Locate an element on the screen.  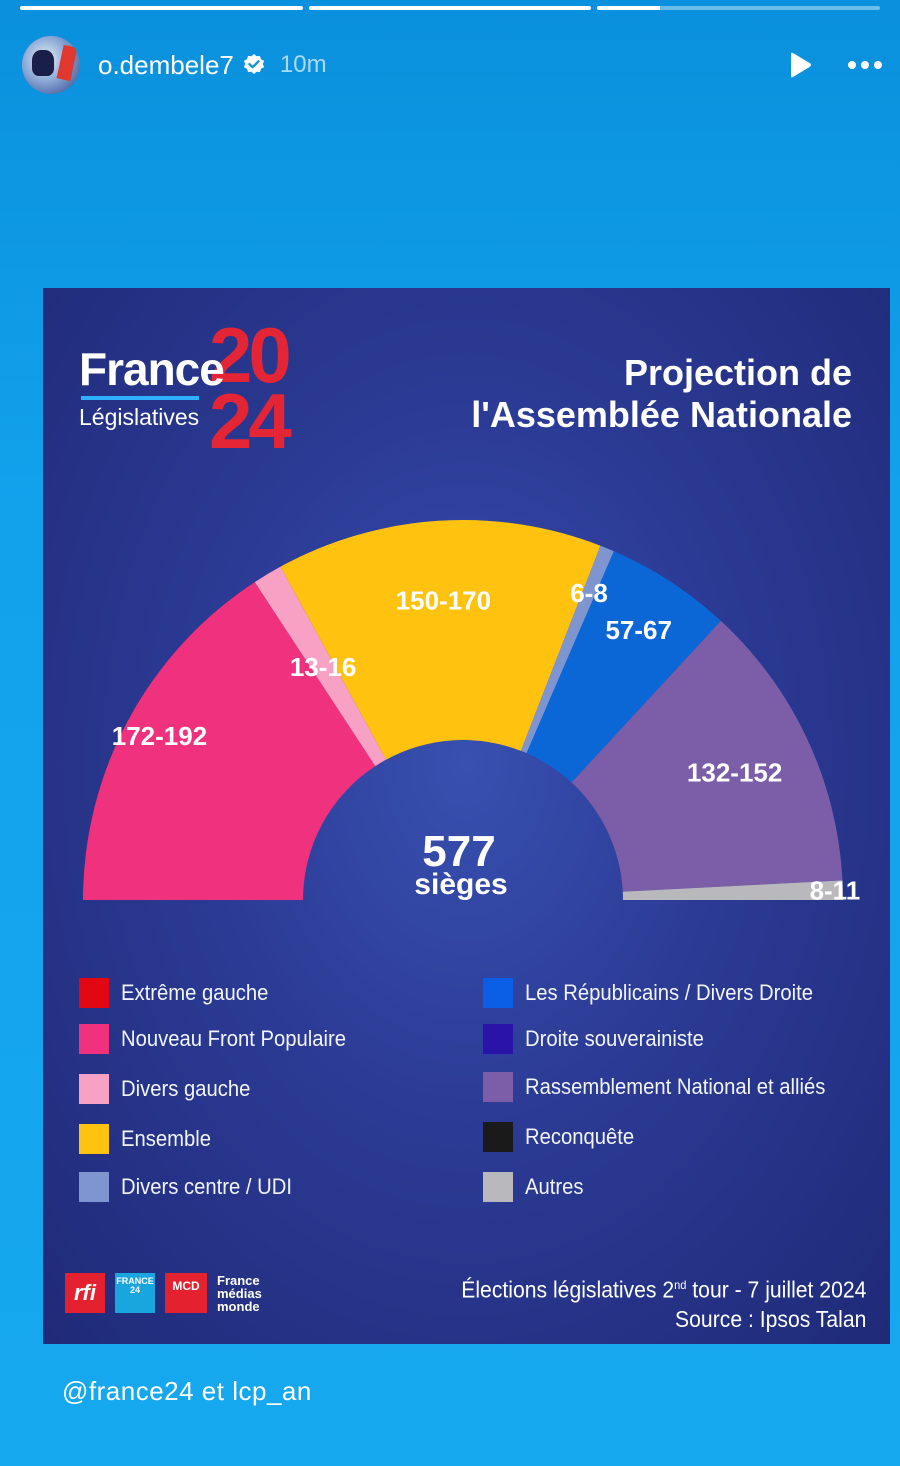
france24-legislatives-logo: 20 24 France Législatives is located at coordinates (229, 397).